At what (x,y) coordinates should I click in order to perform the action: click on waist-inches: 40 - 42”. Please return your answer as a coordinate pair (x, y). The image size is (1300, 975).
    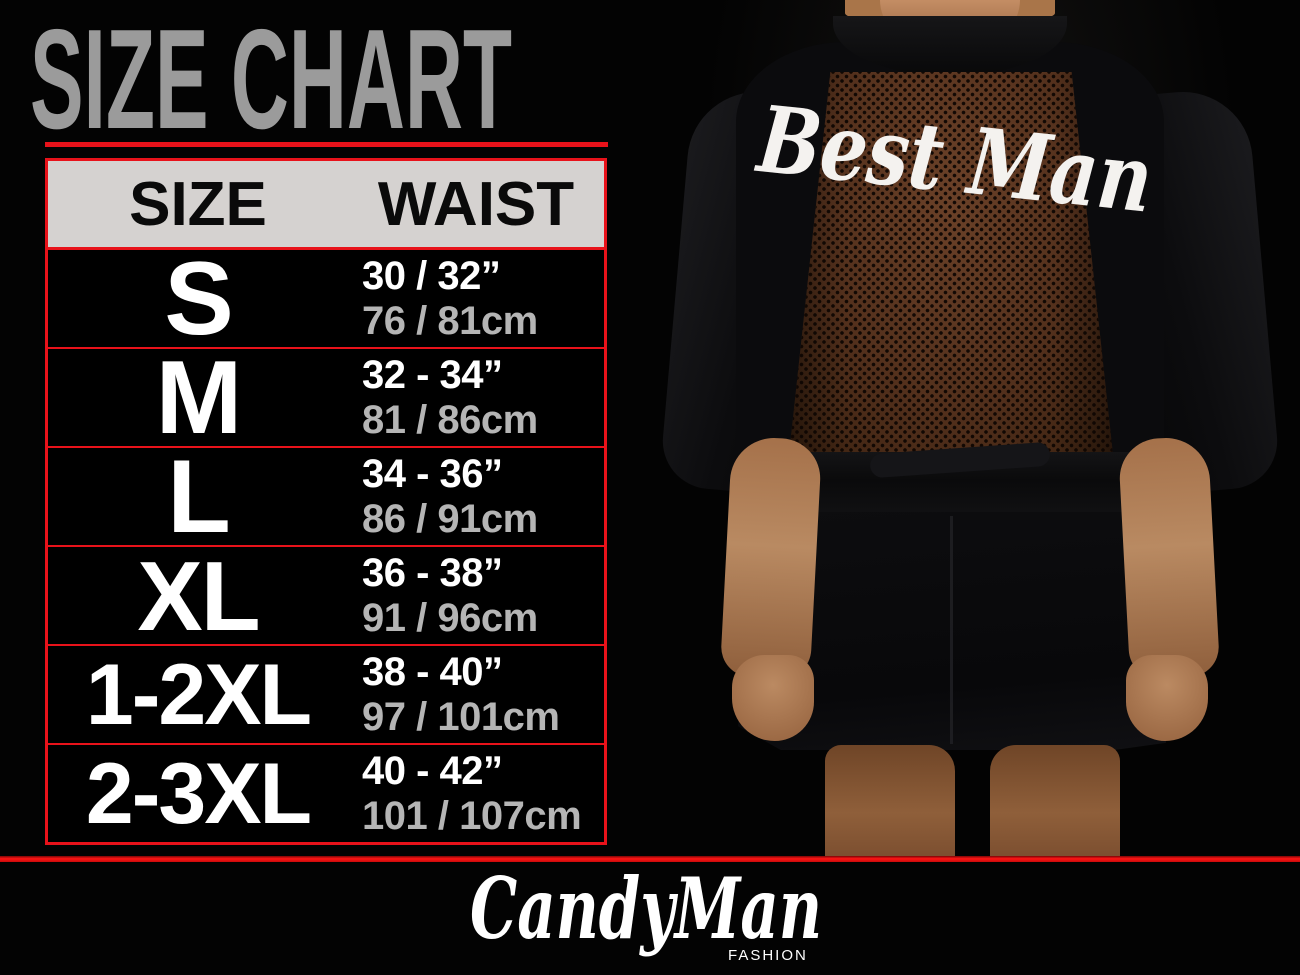
    Looking at the image, I should click on (432, 770).